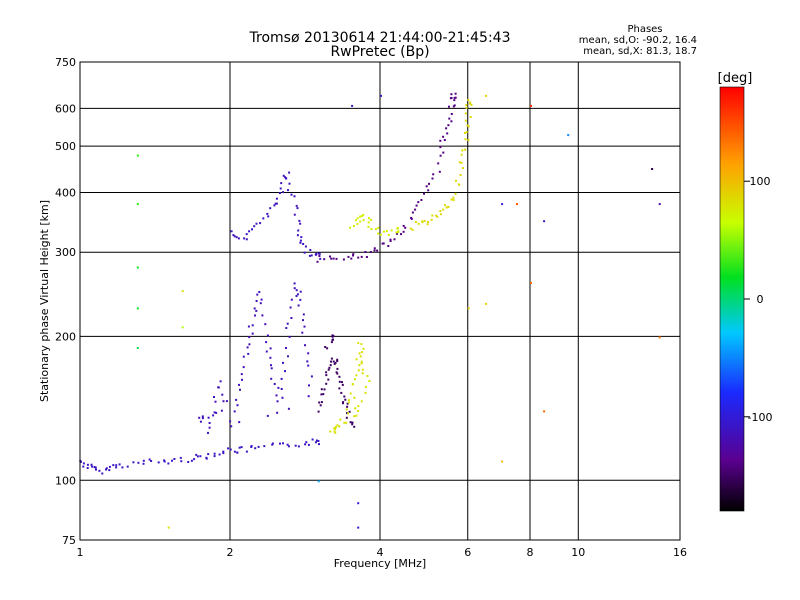  What do you see at coordinates (467, 552) in the screenshot?
I see `x-tick-label-6: 6` at bounding box center [467, 552].